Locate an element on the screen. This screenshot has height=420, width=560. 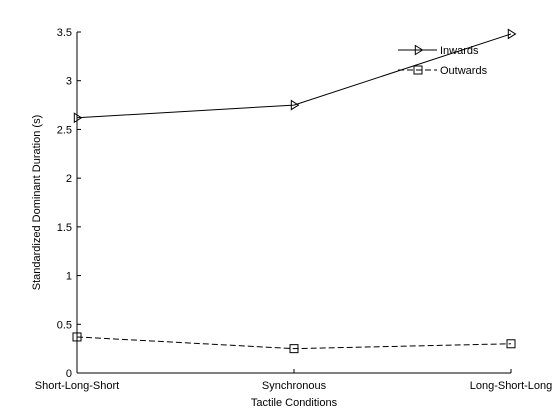
y-tick-label: 3 is located at coordinates (69, 82).